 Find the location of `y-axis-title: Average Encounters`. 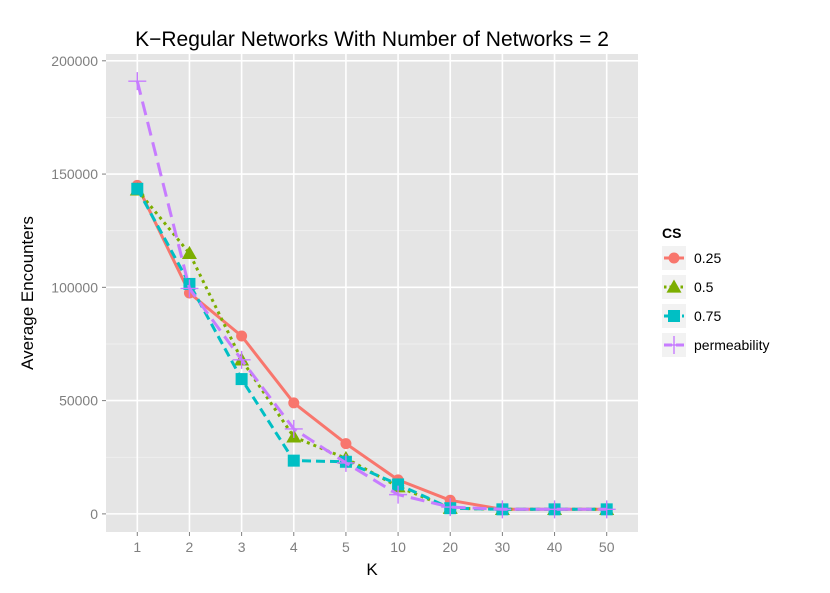

y-axis-title: Average Encounters is located at coordinates (27, 293).